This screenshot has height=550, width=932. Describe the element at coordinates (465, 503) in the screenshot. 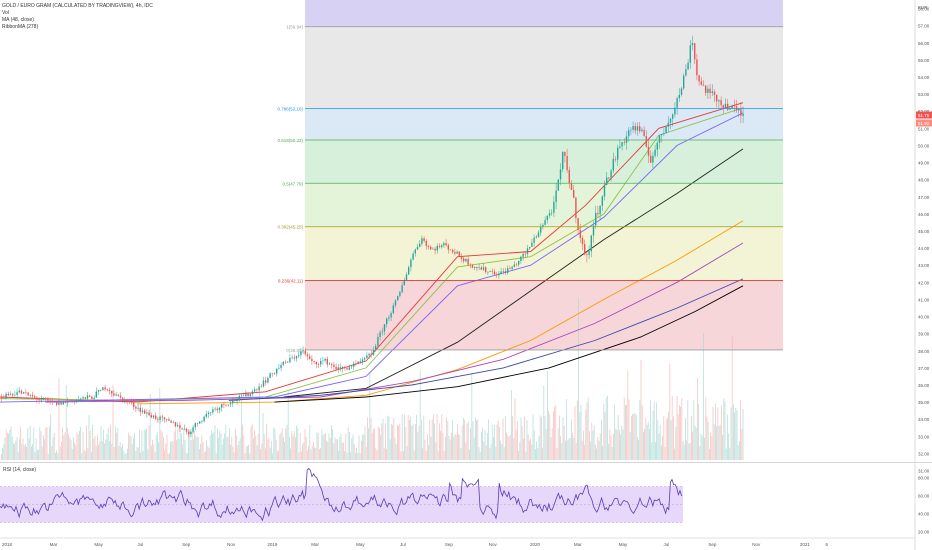

I see `rsi-pane: 80.00 60.00 40.00 20.00` at that location.